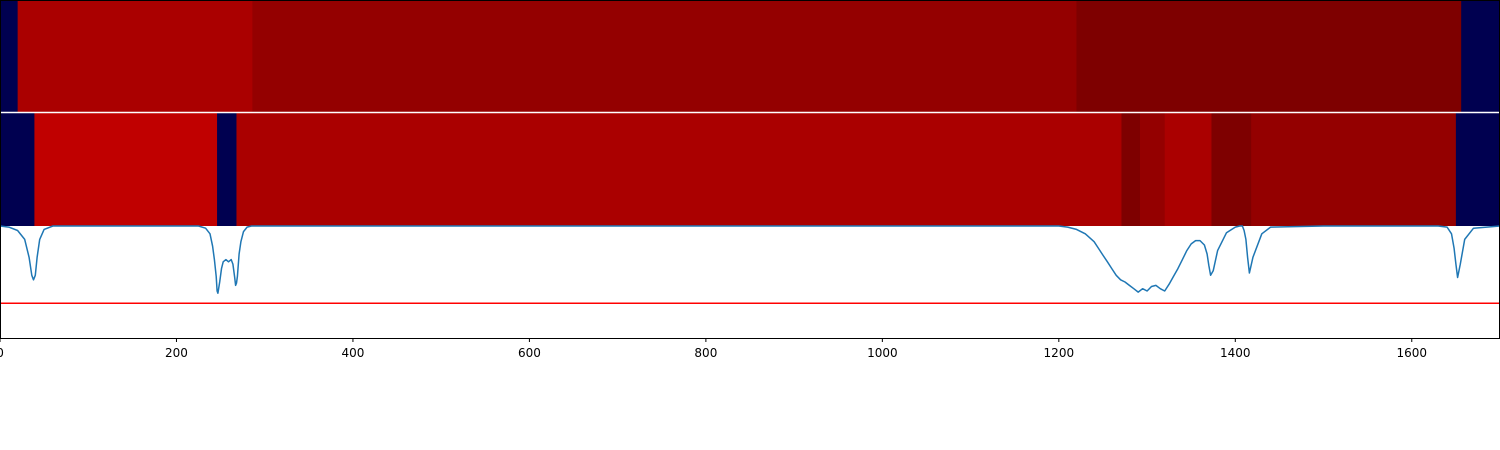 The width and height of the screenshot is (1500, 450). Describe the element at coordinates (176, 353) in the screenshot. I see `x-tick-label: 200` at that location.